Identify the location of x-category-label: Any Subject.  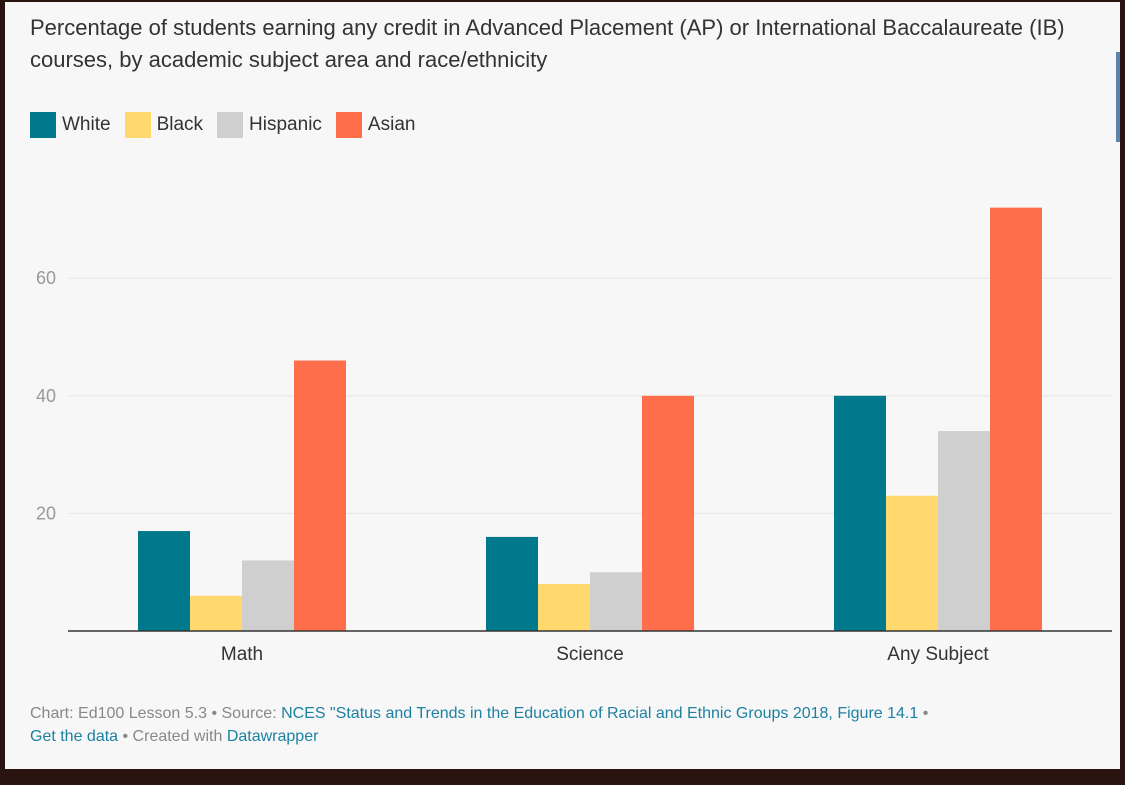
(938, 654).